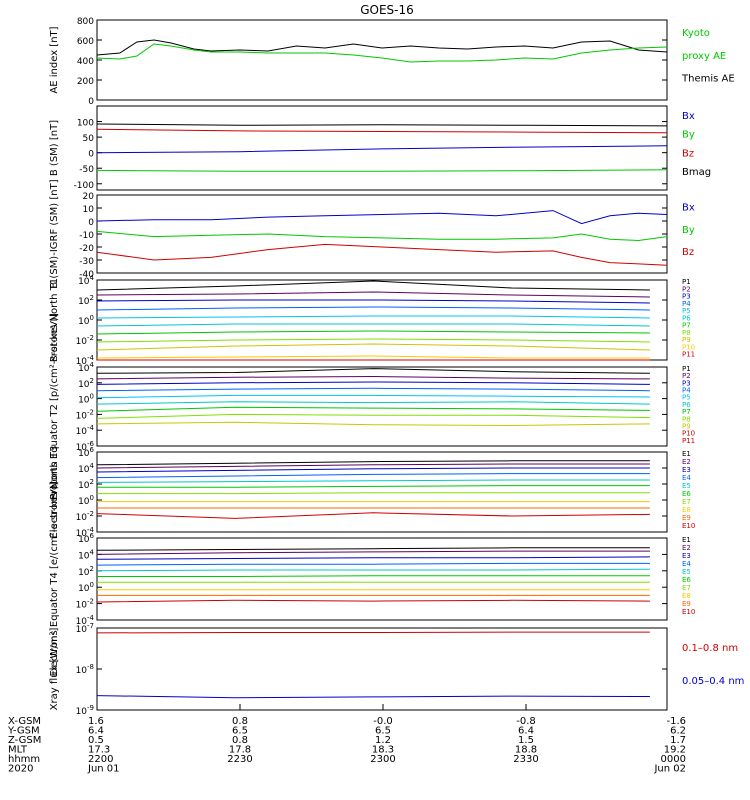  I want to click on series-line-Bmag, so click(382, 125).